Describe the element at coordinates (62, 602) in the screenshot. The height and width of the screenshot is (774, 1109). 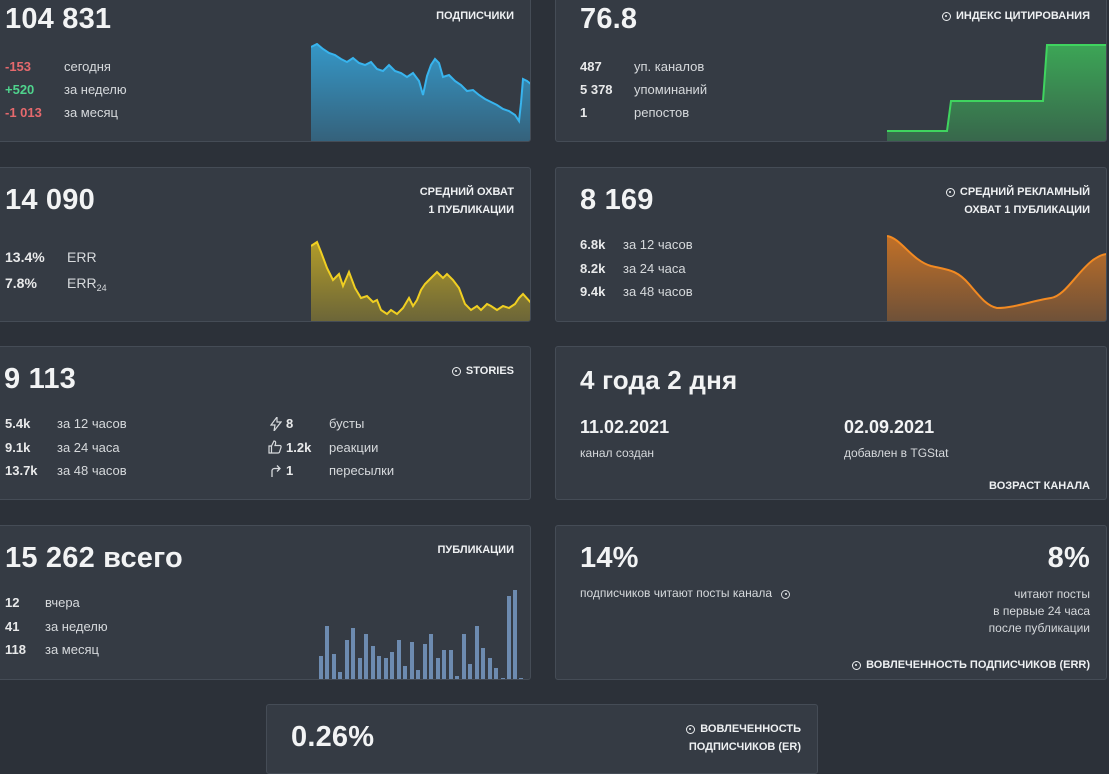
I see `publications-yesterday-label: вчера` at that location.